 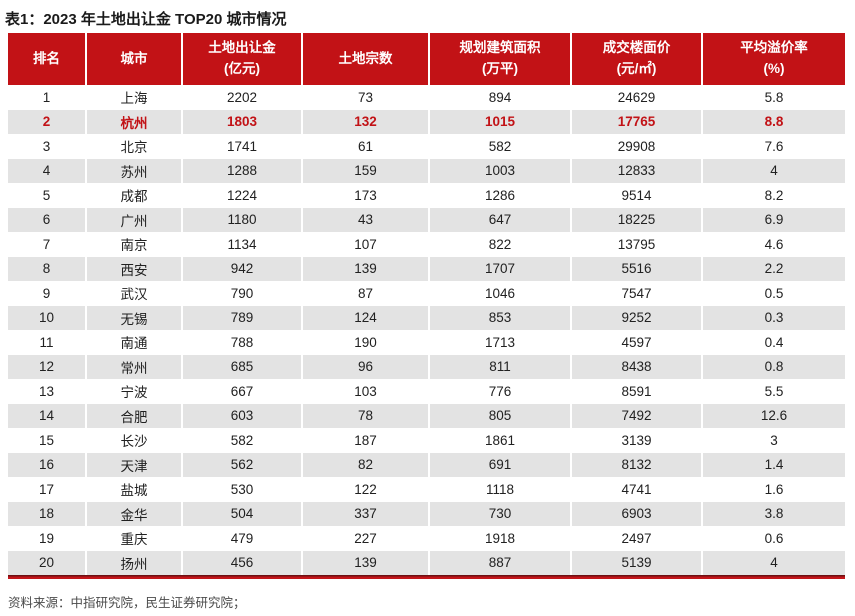 What do you see at coordinates (135, 513) in the screenshot?
I see `cell-city: 金华` at bounding box center [135, 513].